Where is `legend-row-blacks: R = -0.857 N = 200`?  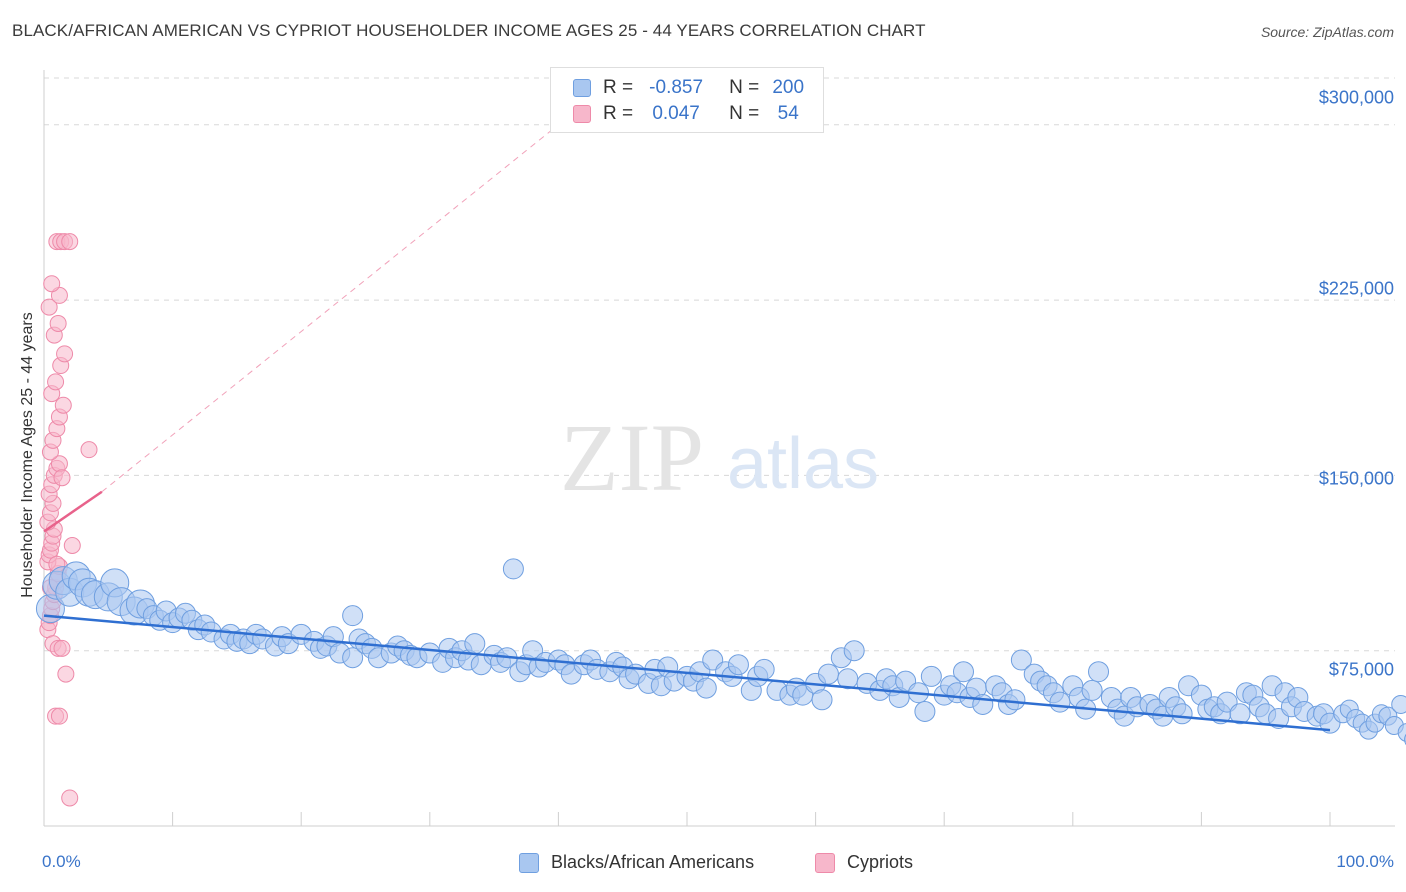 legend-row-blacks: R = -0.857 N = 200 is located at coordinates (695, 88).